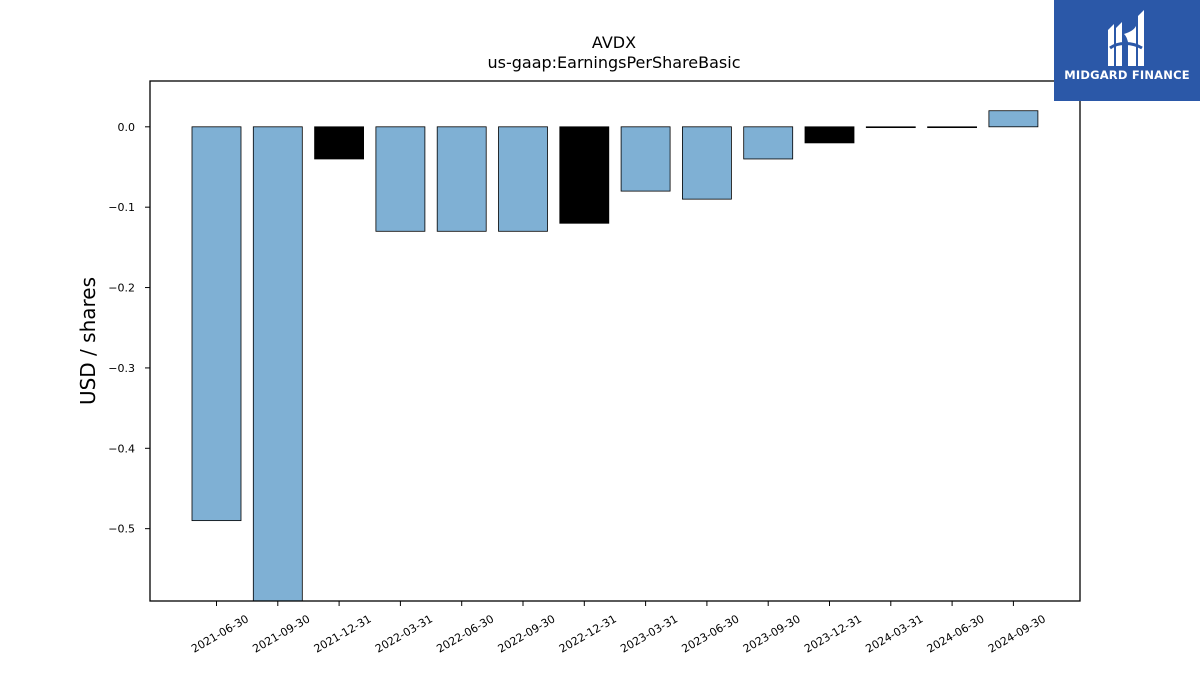 The width and height of the screenshot is (1200, 675). I want to click on x-tick-label: 2021-06-30, so click(220, 633).